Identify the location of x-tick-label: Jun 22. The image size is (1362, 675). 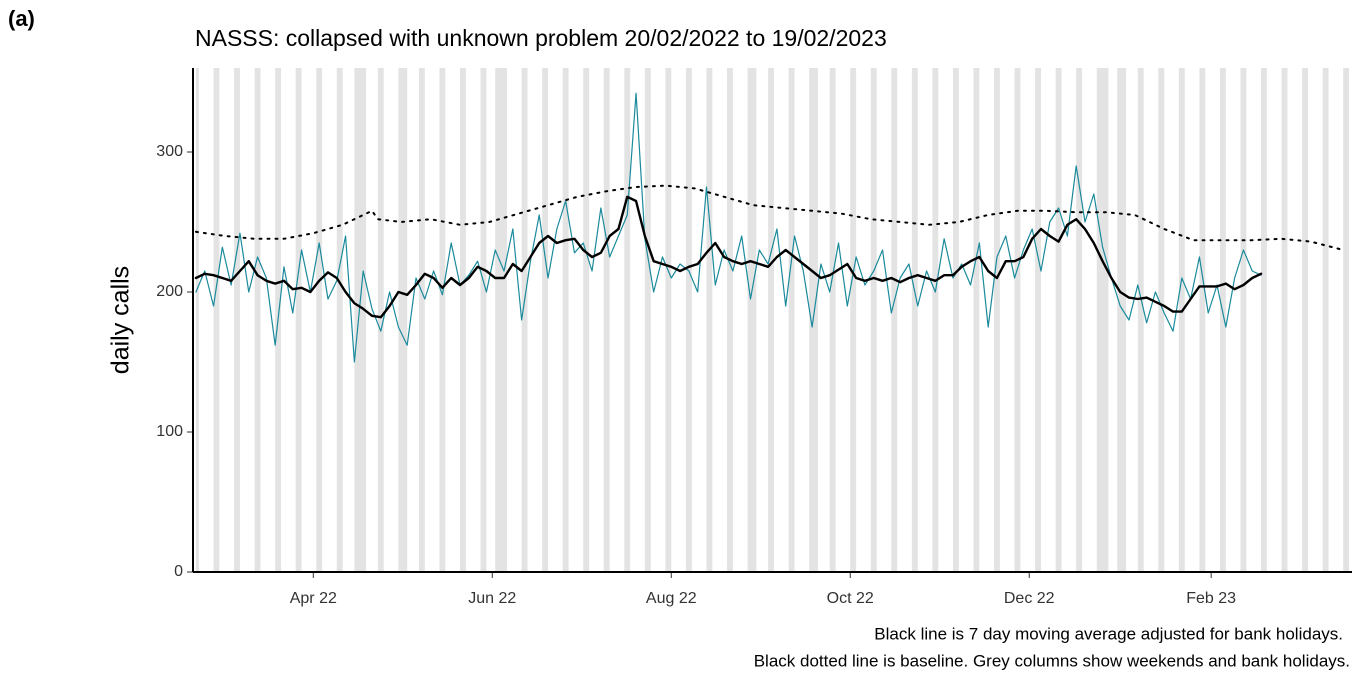
(492, 598).